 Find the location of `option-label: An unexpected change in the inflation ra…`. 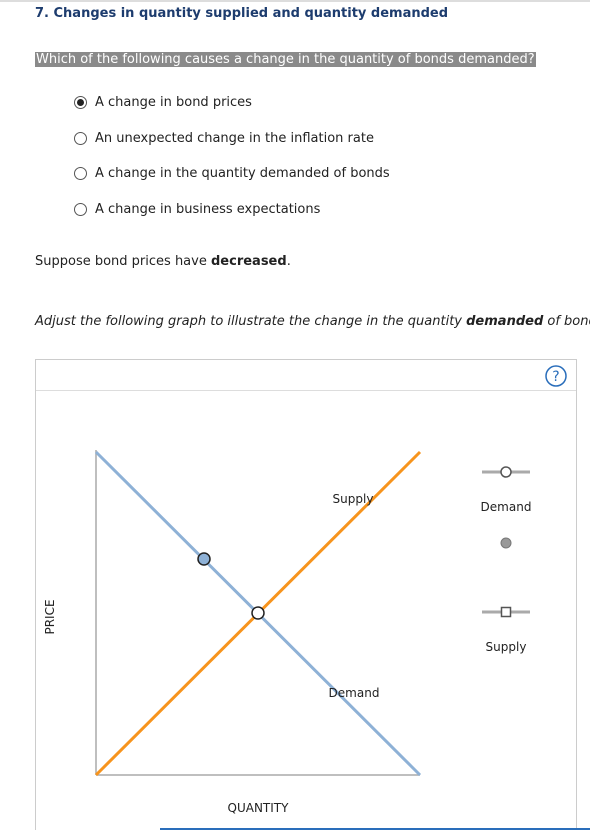

option-label: An unexpected change in the inflation ra… is located at coordinates (234, 138).